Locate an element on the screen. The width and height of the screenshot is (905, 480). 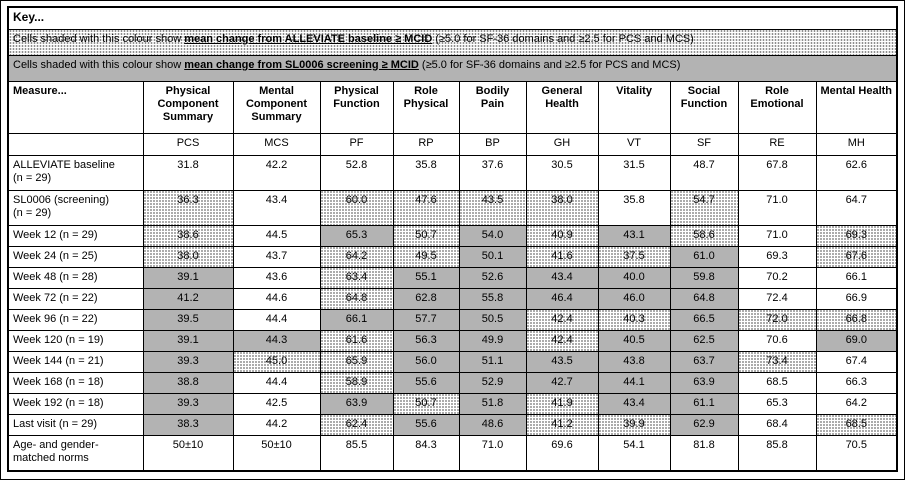
column-header-vt: Vitality is located at coordinates (634, 107).